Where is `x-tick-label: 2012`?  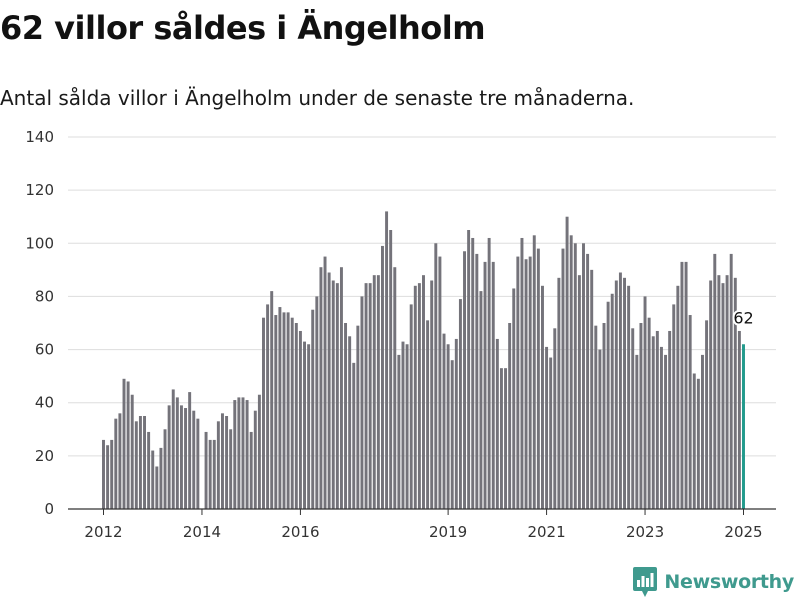
x-tick-label: 2012 is located at coordinates (103, 532).